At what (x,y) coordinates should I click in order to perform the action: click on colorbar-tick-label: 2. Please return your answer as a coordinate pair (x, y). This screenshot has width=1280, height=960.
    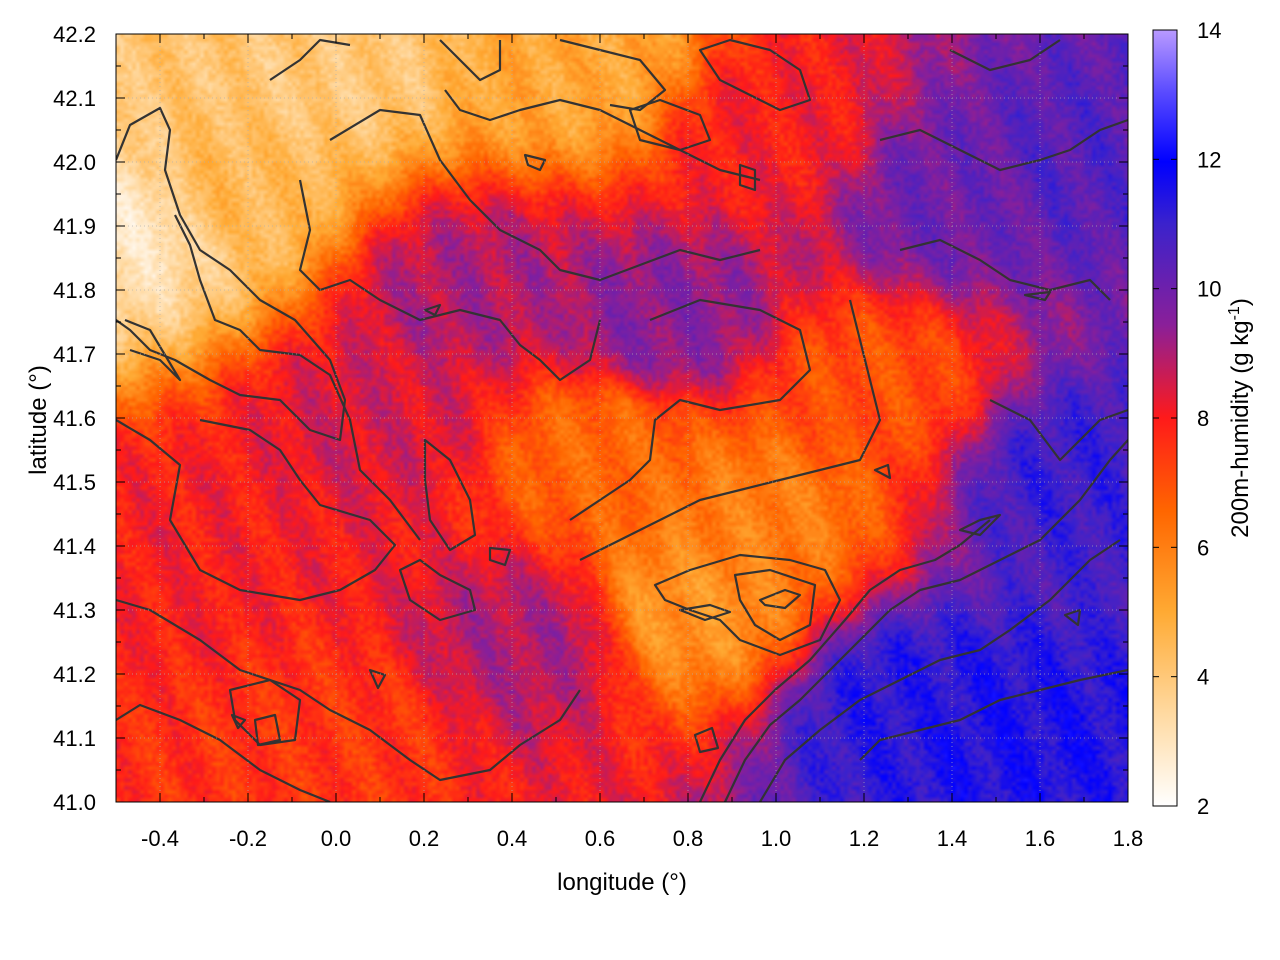
    Looking at the image, I should click on (1203, 806).